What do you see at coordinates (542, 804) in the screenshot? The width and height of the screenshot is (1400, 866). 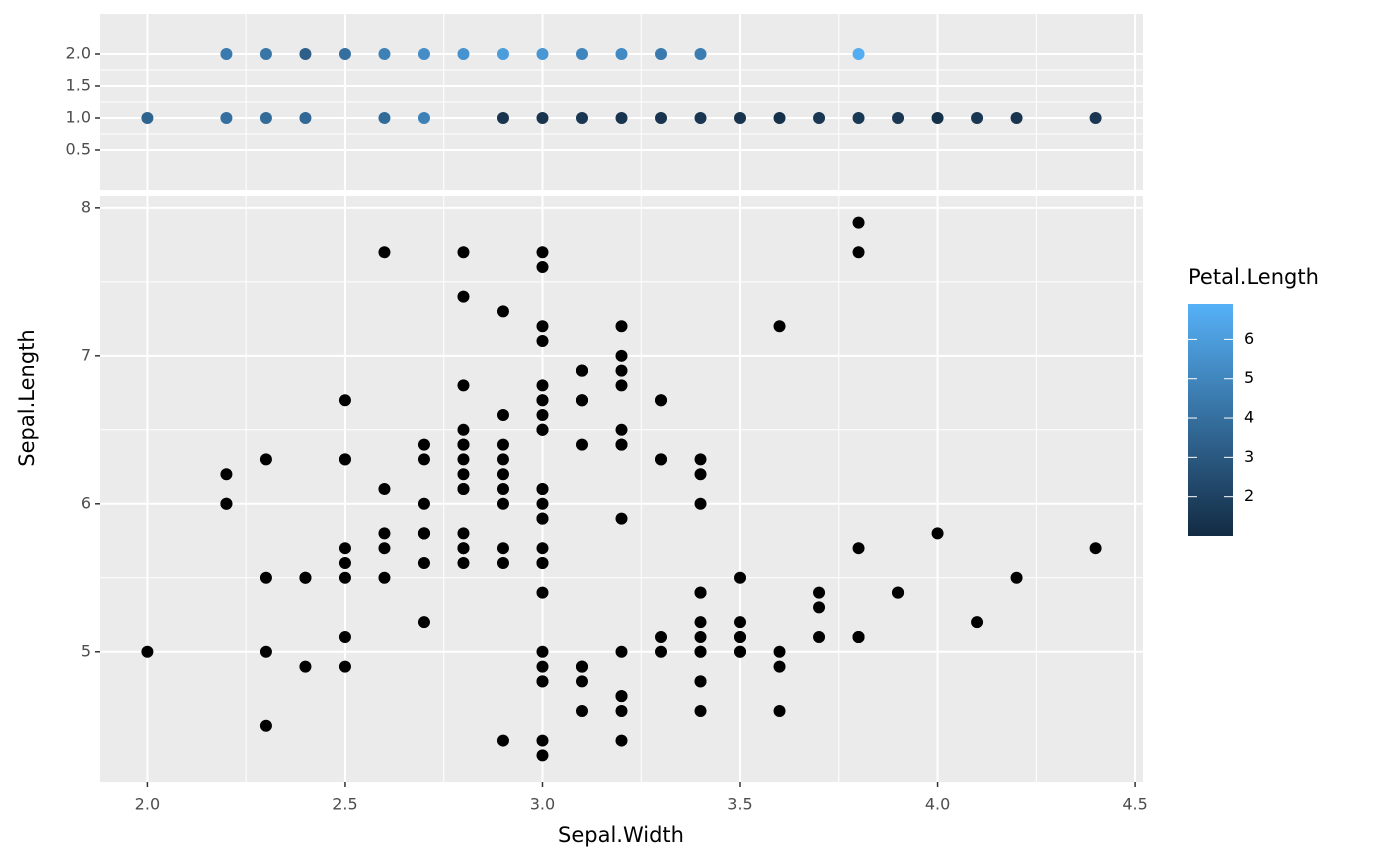 I see `x-tick-label: 3.0` at bounding box center [542, 804].